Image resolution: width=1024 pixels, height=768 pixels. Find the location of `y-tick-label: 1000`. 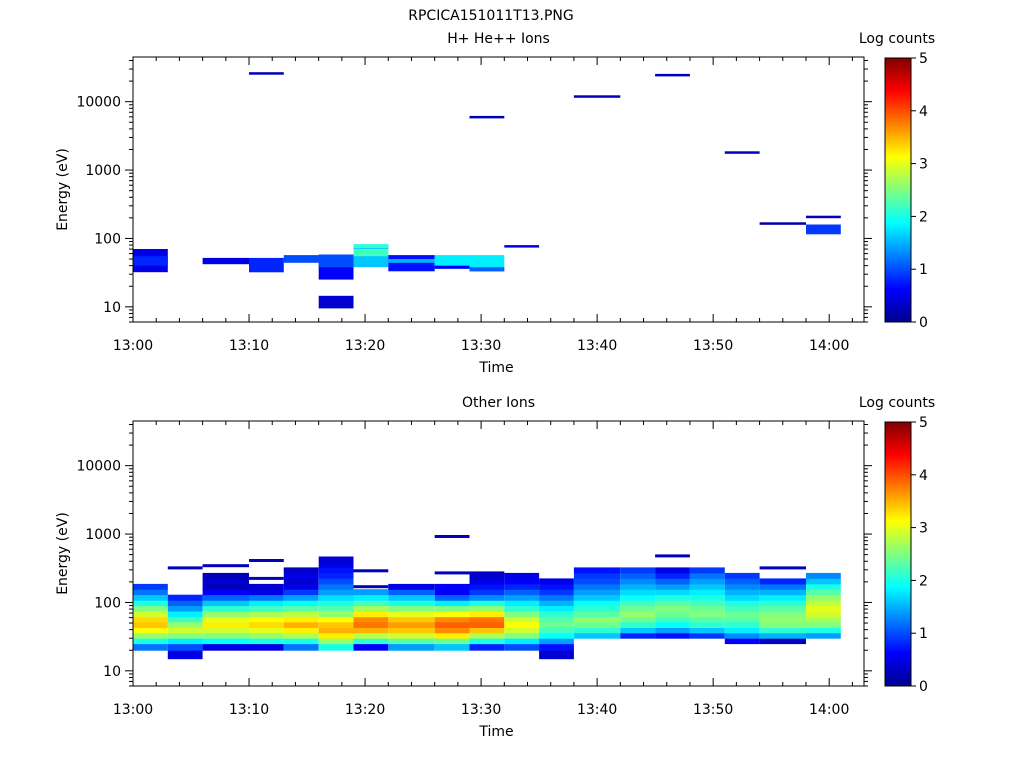

y-tick-label: 1000 is located at coordinates (103, 171).